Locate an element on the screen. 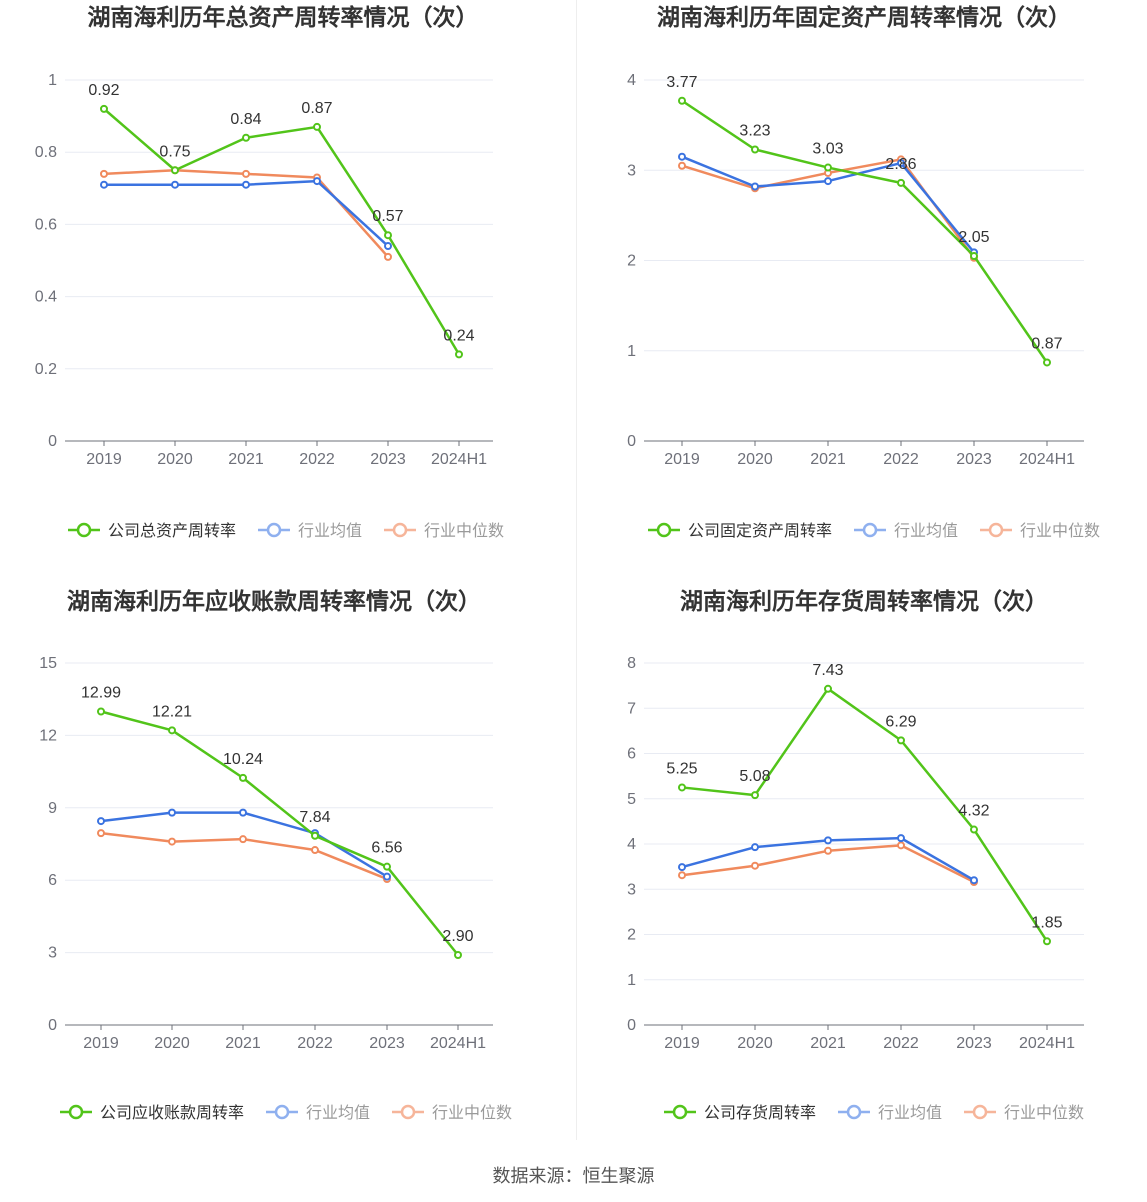 Image resolution: width=1147 pixels, height=1202 pixels. panel-divider is located at coordinates (576, 570).